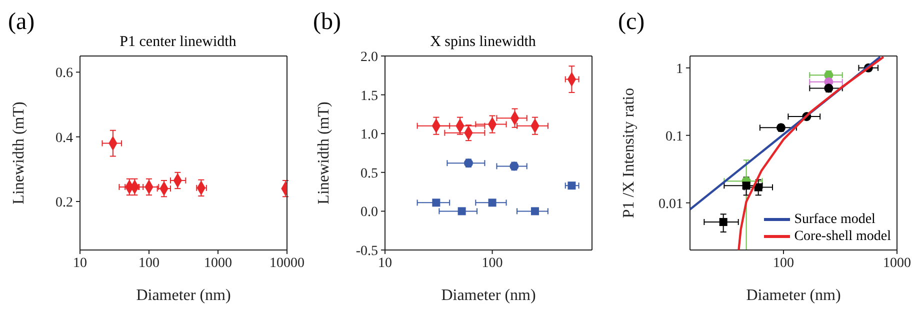  I want to click on chart-title: (b), so click(327, 22).